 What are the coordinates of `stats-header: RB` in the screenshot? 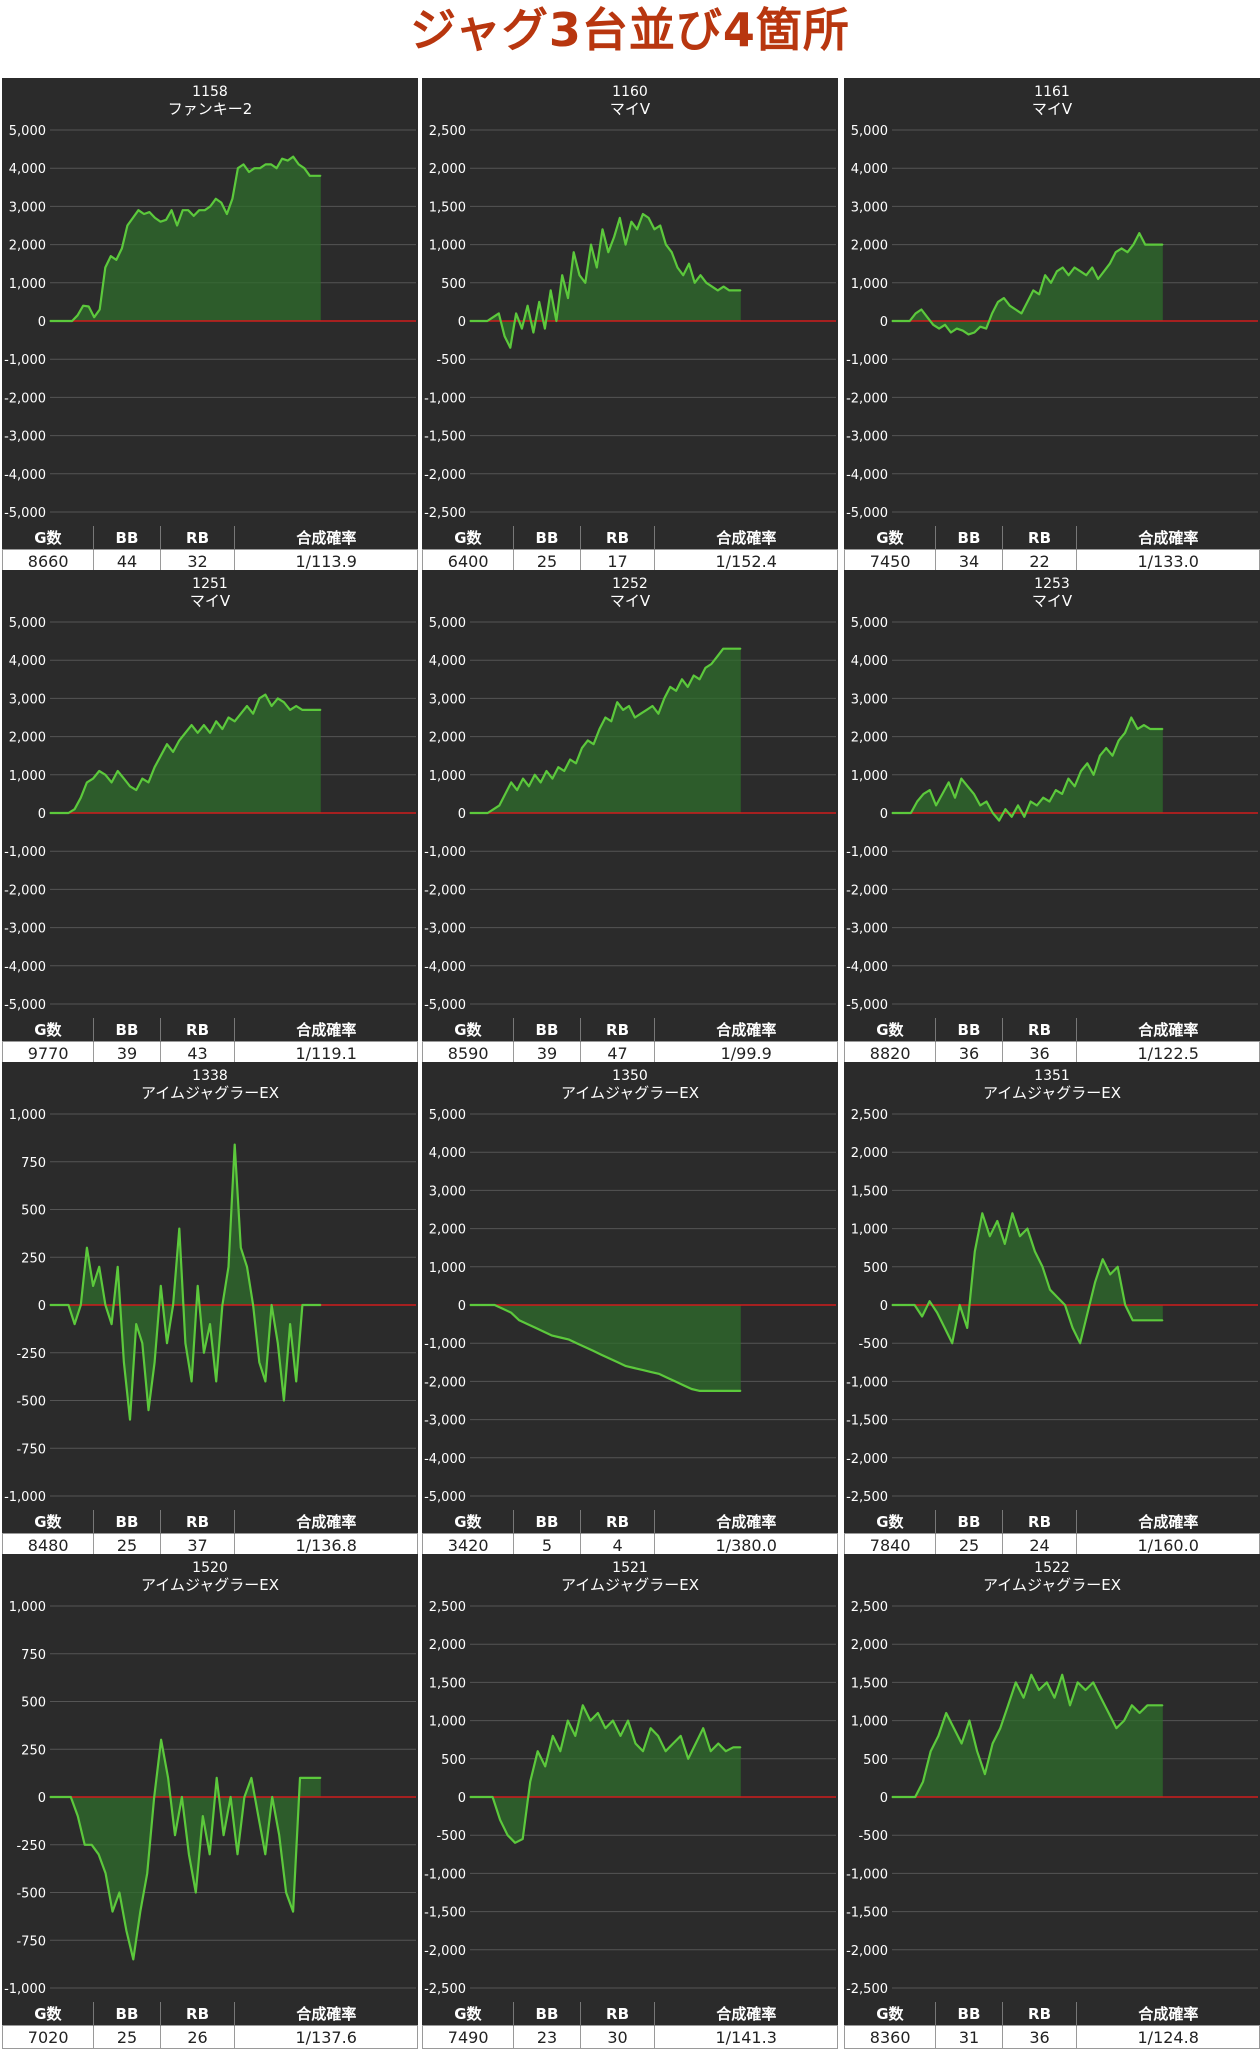 It's located at (617, 2014).